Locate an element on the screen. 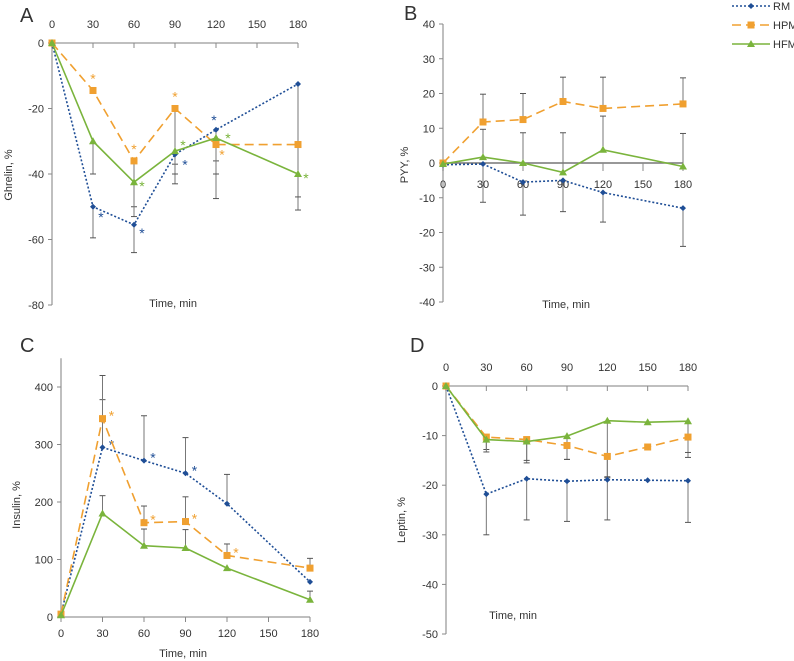  legend-marker-hfm is located at coordinates (751, 43).